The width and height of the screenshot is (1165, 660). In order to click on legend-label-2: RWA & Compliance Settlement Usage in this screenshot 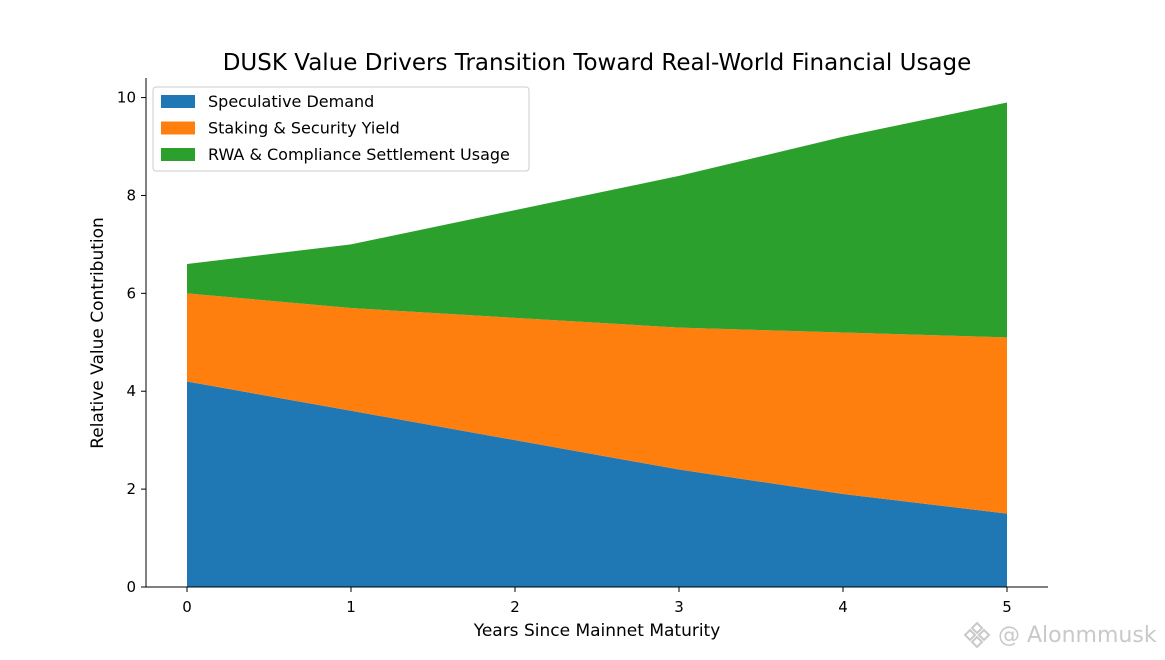, I will do `click(359, 154)`.